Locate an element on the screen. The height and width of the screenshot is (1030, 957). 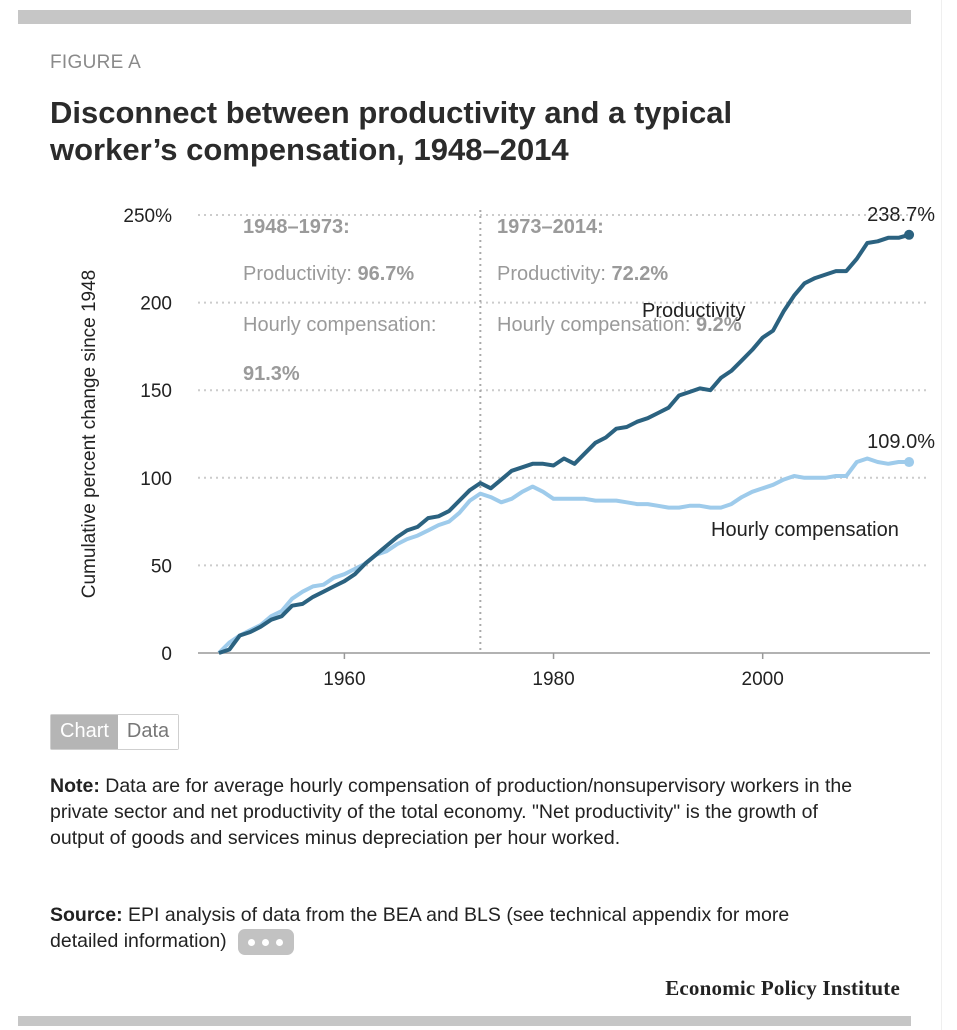
y-tick-label: 200 is located at coordinates (156, 304).